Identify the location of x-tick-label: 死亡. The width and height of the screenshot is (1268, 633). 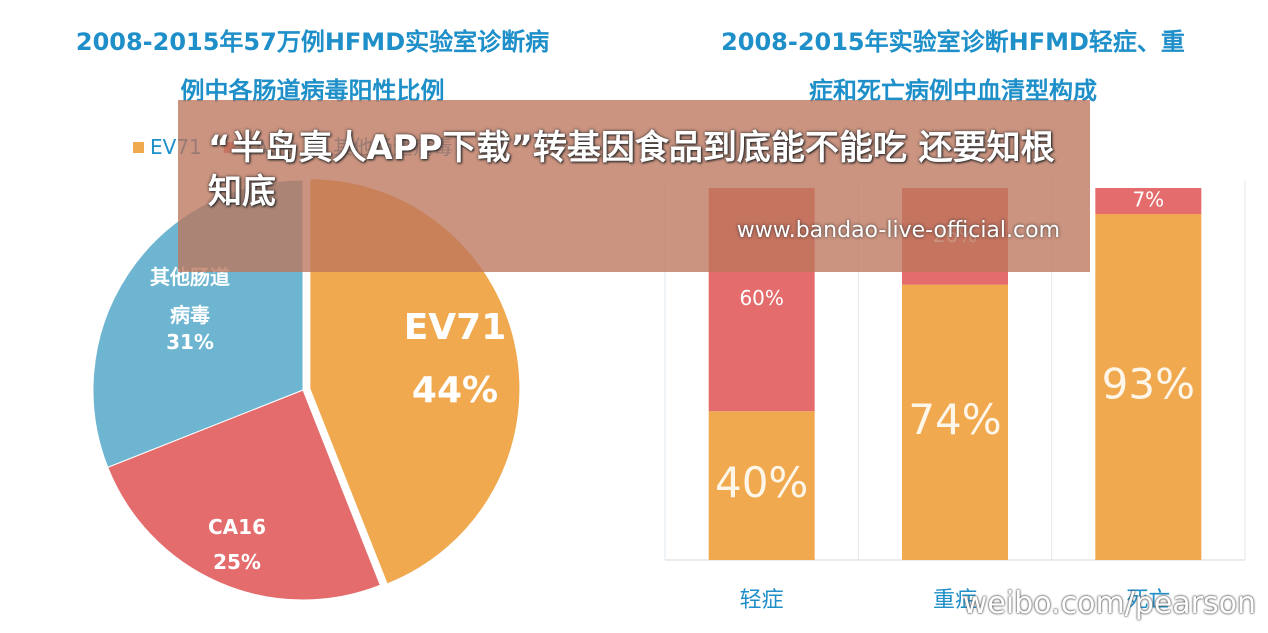
(1148, 600).